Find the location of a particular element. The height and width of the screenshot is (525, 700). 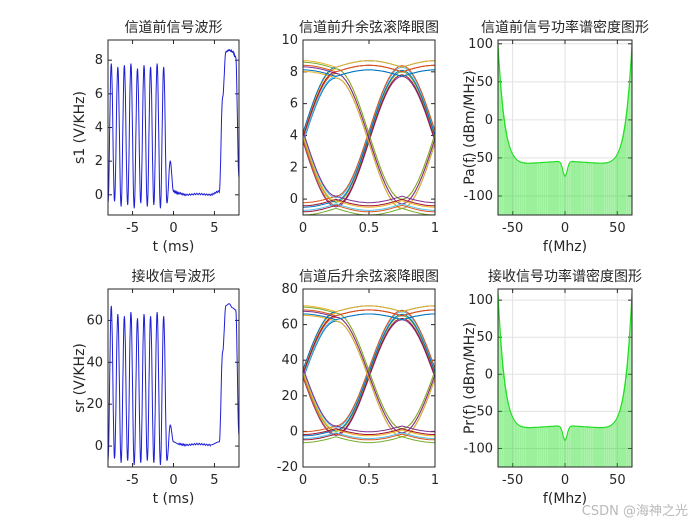

chart-2-psd-envelope is located at coordinates (565, 110).